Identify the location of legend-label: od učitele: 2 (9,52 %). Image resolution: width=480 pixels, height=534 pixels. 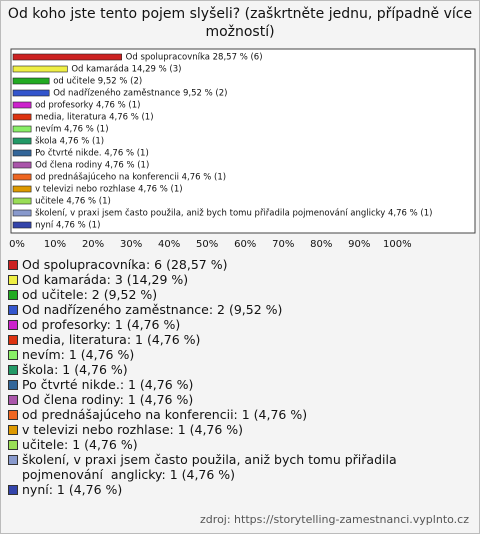
(90, 294).